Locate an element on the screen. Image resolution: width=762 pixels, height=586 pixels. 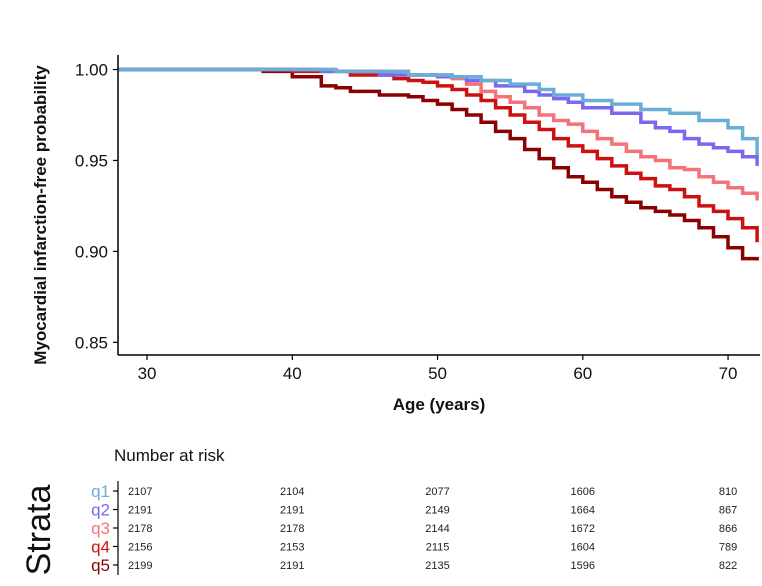
risk-cell: 1596 is located at coordinates (583, 566).